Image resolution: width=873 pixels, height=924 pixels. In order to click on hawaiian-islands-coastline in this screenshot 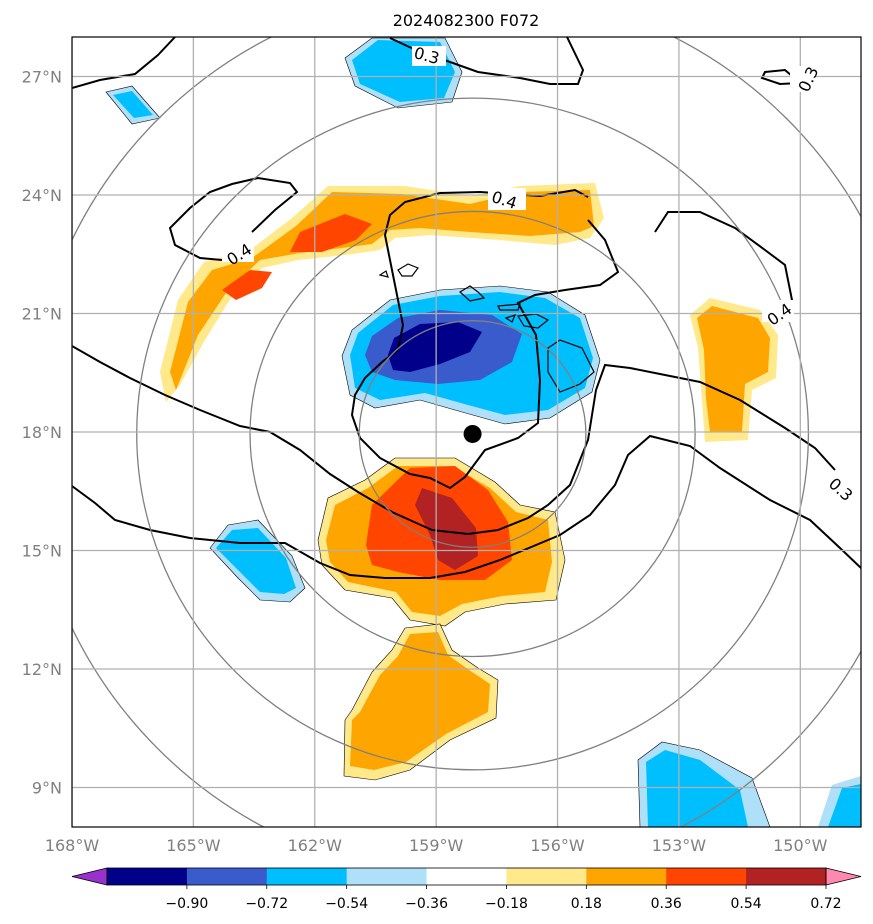, I will do `click(486, 328)`.